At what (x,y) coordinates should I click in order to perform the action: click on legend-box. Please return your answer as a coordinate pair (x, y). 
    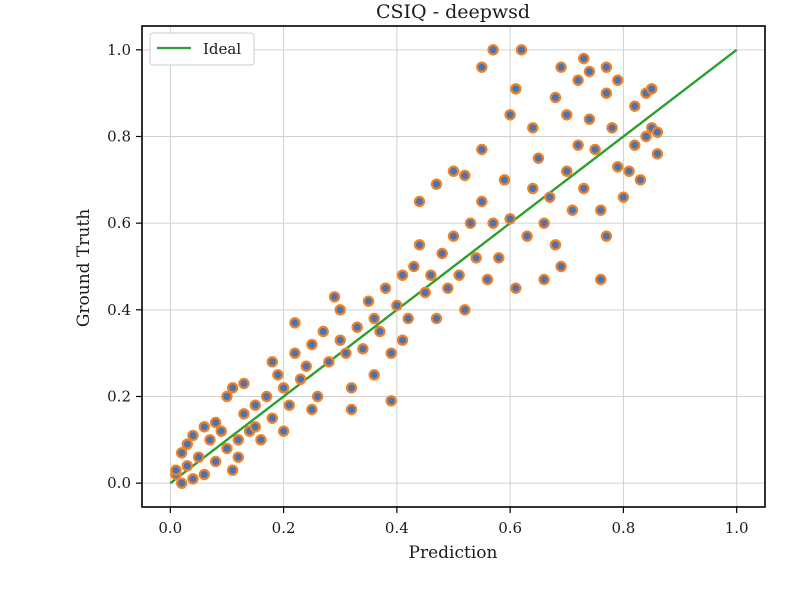
    Looking at the image, I should click on (202, 49).